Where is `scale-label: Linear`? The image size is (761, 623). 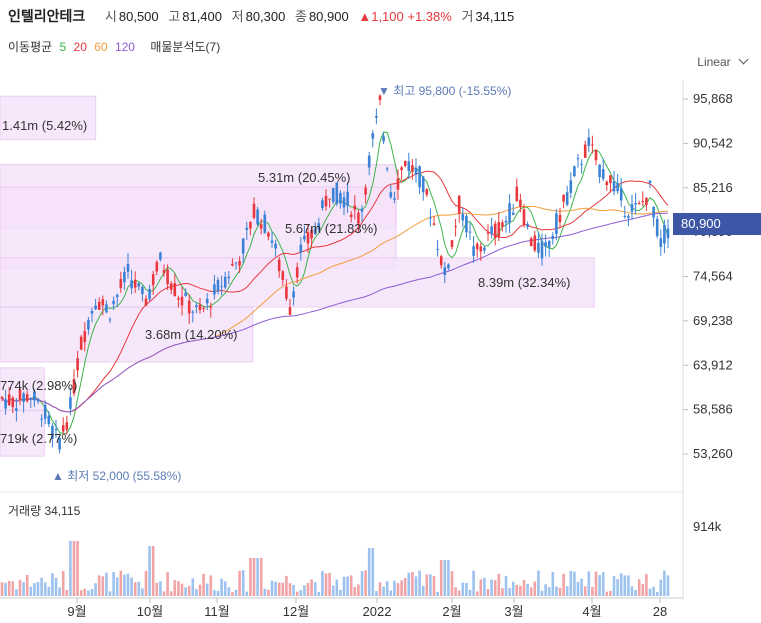
scale-label: Linear is located at coordinates (714, 62).